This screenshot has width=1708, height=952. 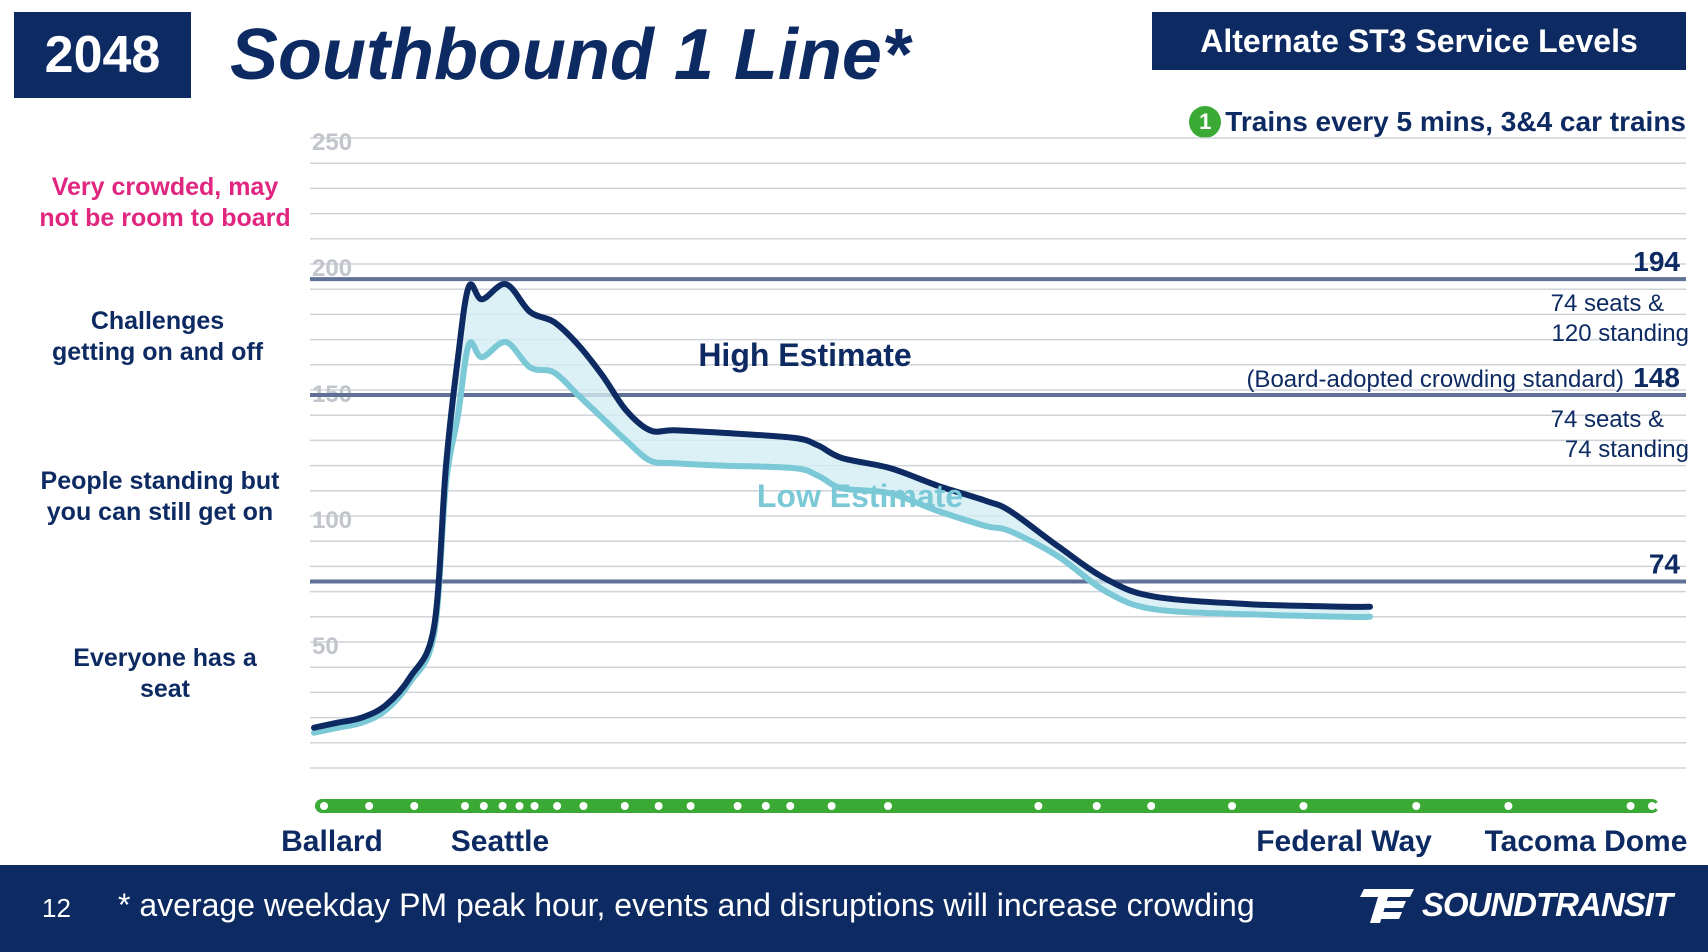 I want to click on reference-line-label: 148, so click(x=1656, y=377).